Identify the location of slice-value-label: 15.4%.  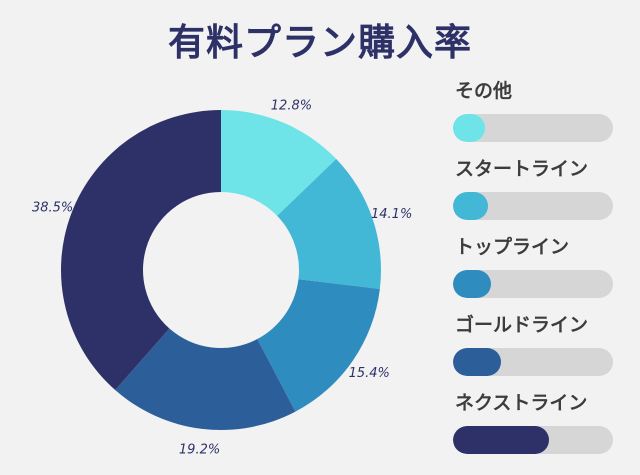
(369, 373).